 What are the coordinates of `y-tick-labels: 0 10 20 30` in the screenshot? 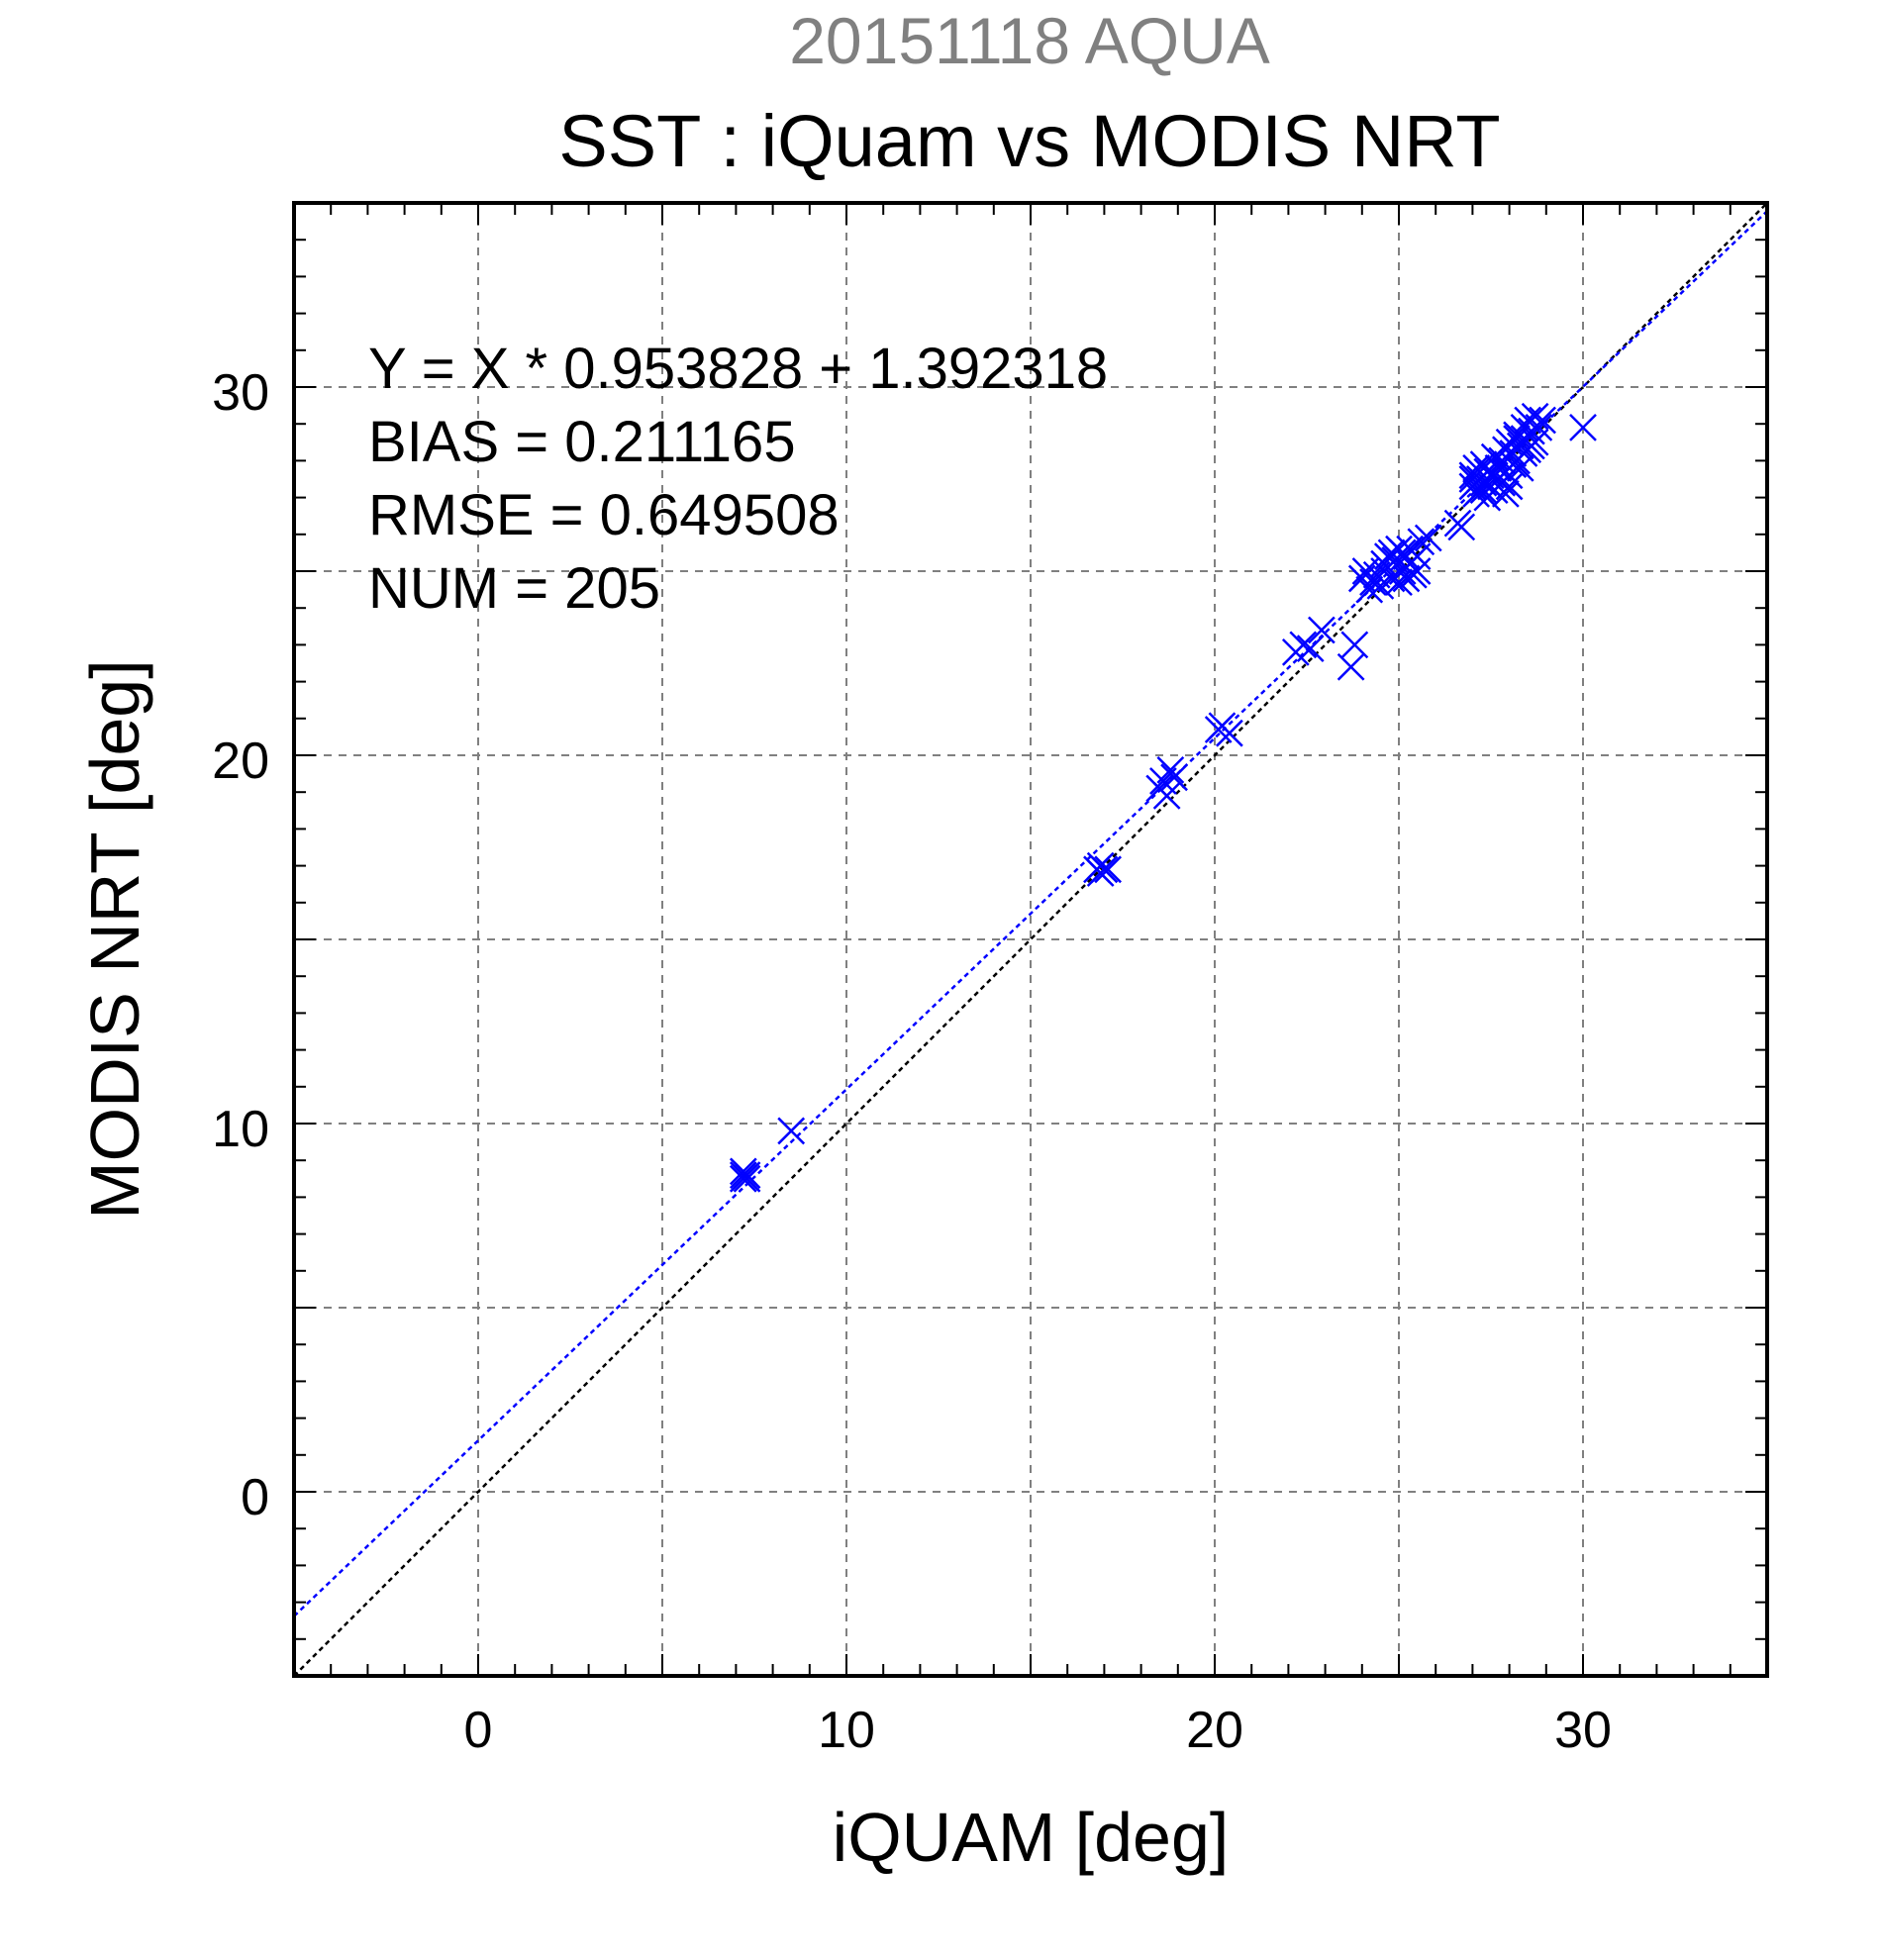 It's located at (241, 945).